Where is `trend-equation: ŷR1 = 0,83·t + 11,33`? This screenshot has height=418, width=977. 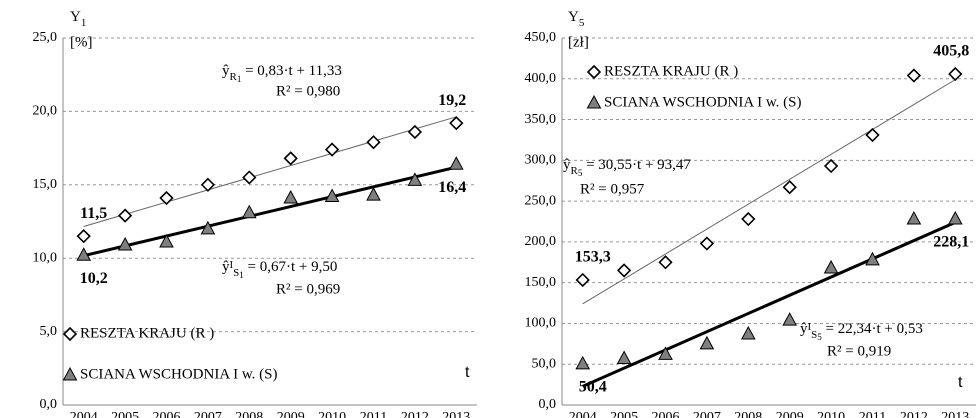
trend-equation: ŷR1 = 0,83·t + 11,33 is located at coordinates (282, 73).